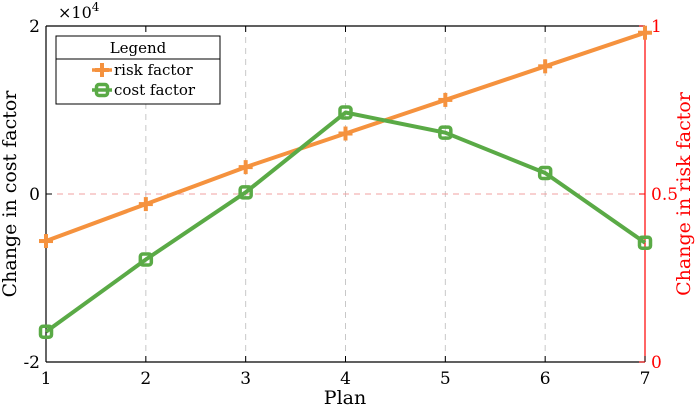 The height and width of the screenshot is (408, 699). I want to click on legend-marker-cost-factor, so click(102, 90).